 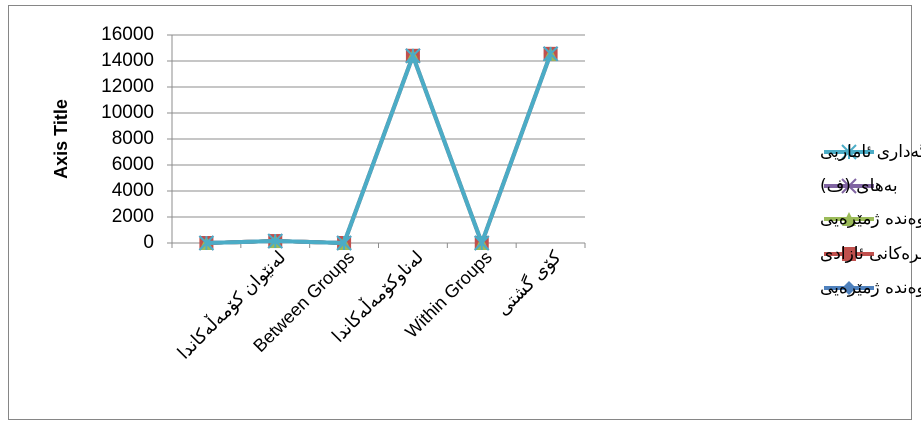 What do you see at coordinates (870, 151) in the screenshot?
I see `legend-label: ئاستی بەڵگەداری ئاماریی` at bounding box center [870, 151].